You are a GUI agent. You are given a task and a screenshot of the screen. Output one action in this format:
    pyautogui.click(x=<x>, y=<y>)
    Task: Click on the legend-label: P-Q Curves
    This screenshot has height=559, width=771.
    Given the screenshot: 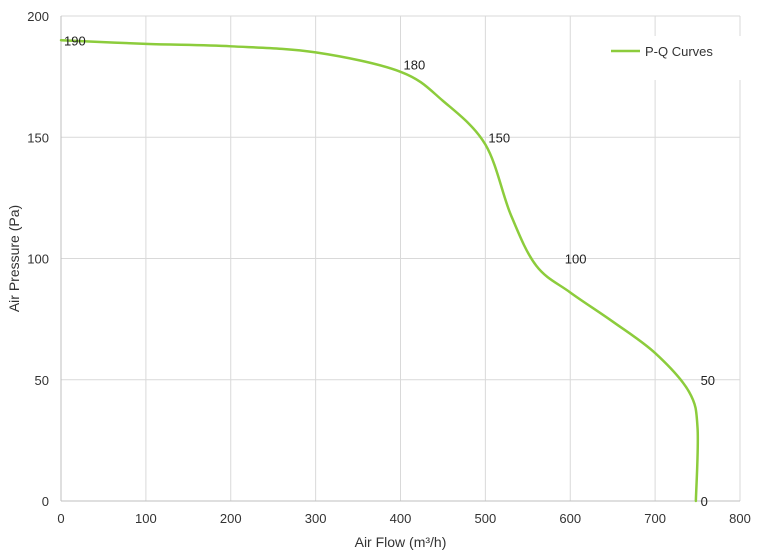 What is the action you would take?
    pyautogui.click(x=679, y=51)
    